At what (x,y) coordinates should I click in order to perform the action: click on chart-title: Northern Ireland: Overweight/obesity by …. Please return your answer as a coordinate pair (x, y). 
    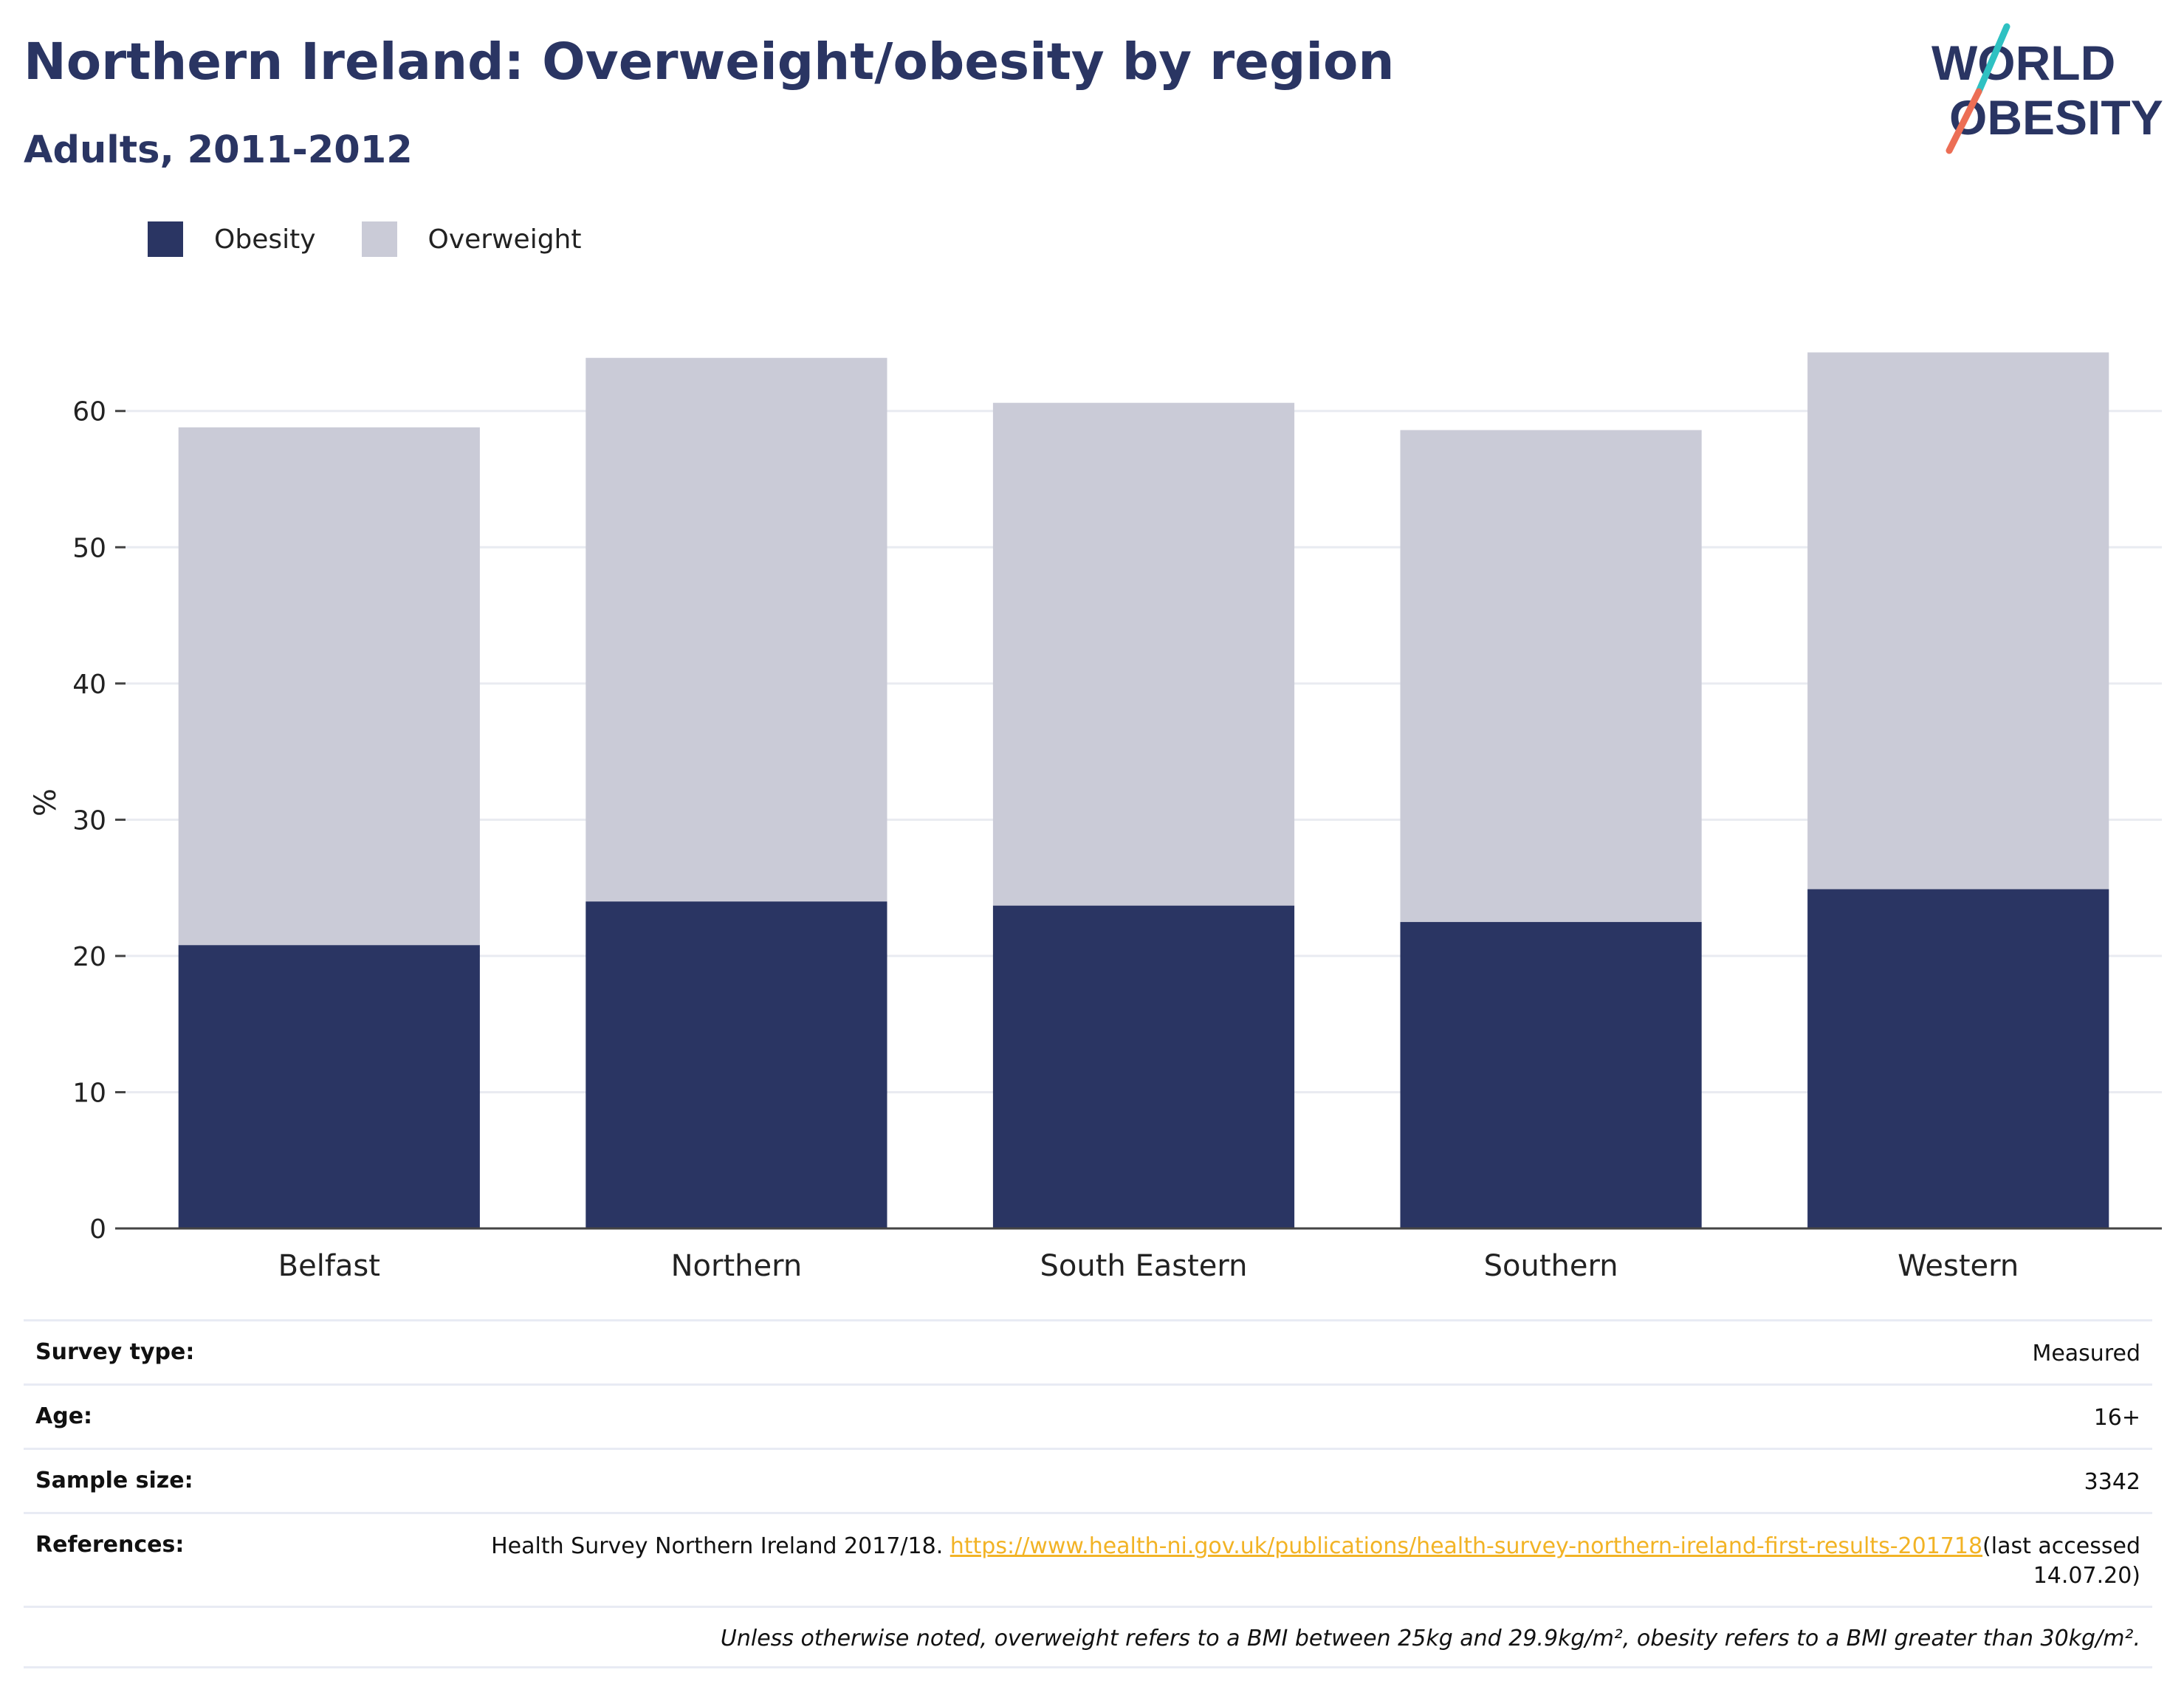
    Looking at the image, I should click on (710, 62).